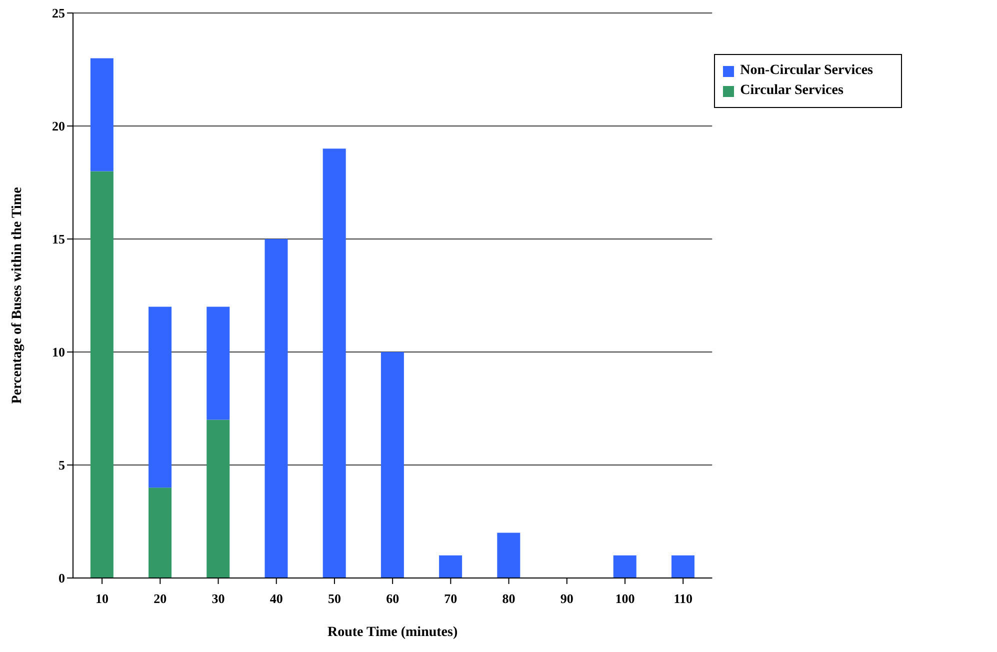 The image size is (997, 652). Describe the element at coordinates (806, 71) in the screenshot. I see `legend-label: Non-Circular Services` at that location.